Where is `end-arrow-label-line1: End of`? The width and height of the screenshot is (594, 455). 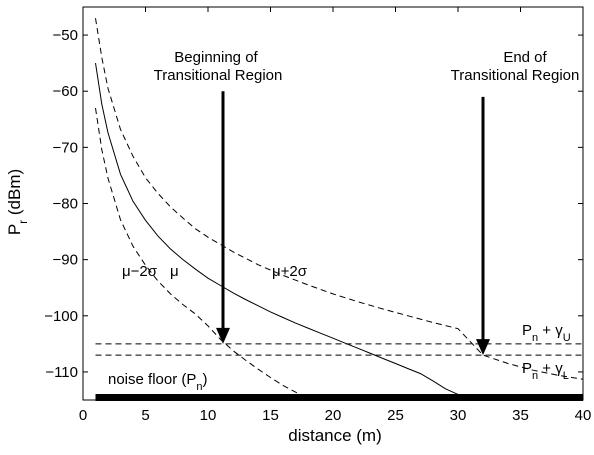 end-arrow-label-line1: End of is located at coordinates (525, 57).